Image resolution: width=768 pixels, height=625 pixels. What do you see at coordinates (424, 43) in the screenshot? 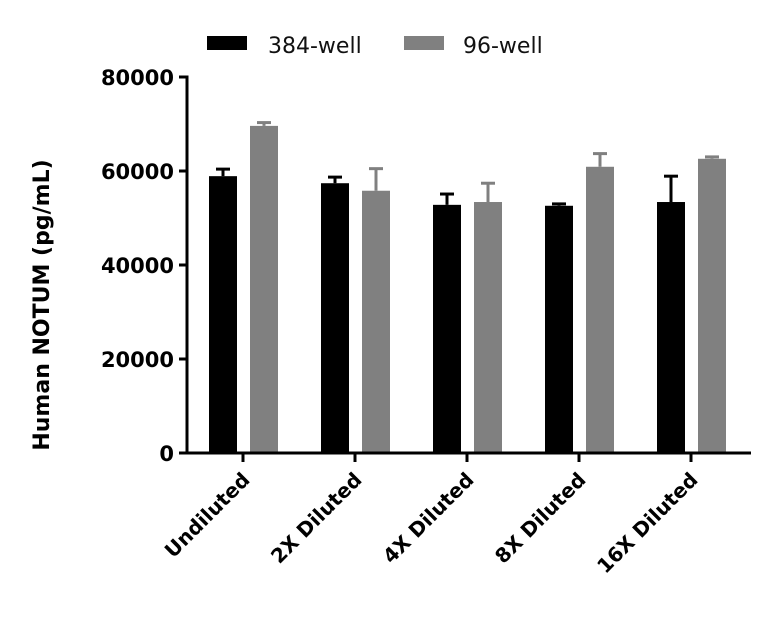
I see `legend-swatch-96-well` at bounding box center [424, 43].